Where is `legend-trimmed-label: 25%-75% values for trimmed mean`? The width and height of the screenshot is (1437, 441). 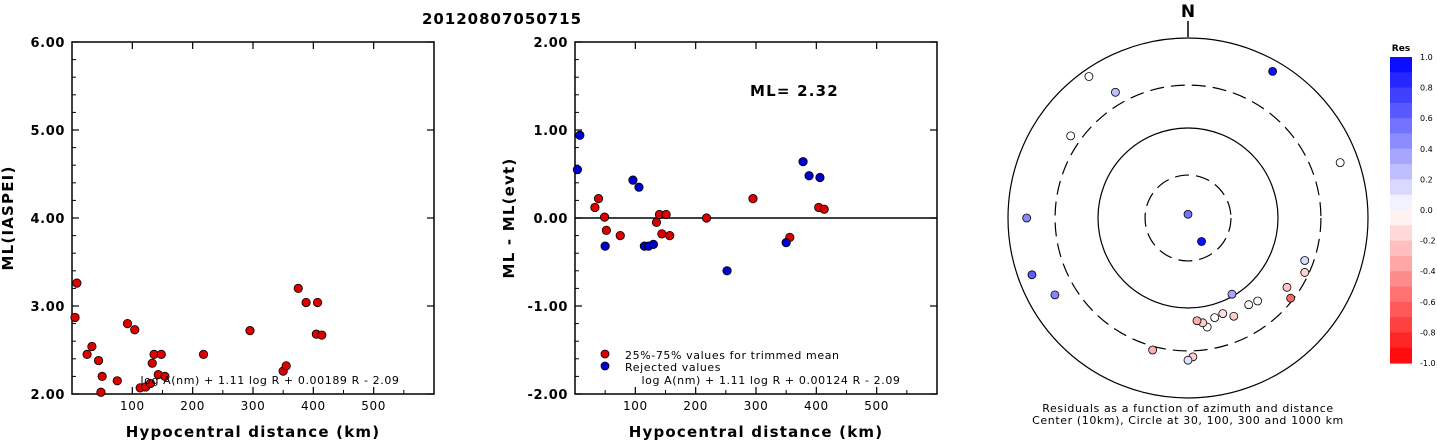 legend-trimmed-label: 25%-75% values for trimmed mean is located at coordinates (732, 355).